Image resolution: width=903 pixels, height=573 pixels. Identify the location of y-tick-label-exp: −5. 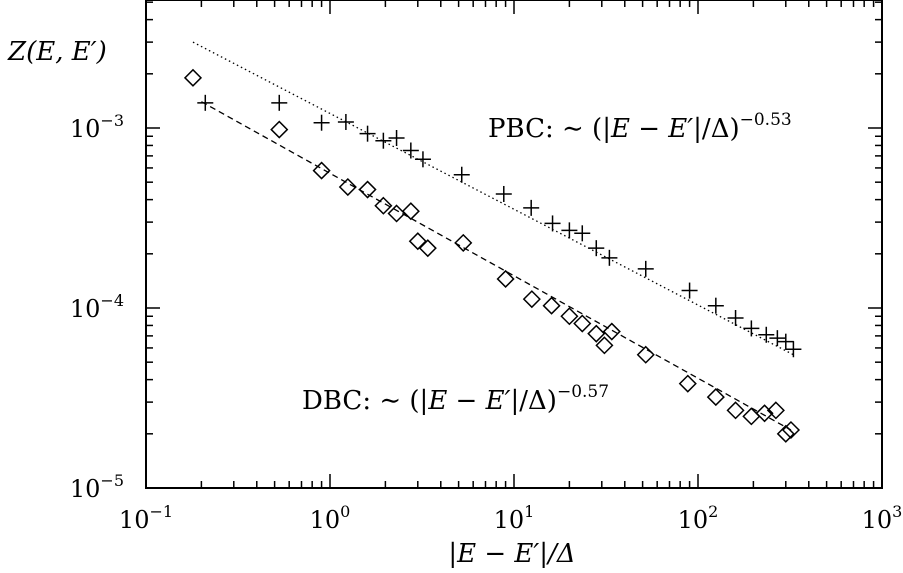
(112, 480).